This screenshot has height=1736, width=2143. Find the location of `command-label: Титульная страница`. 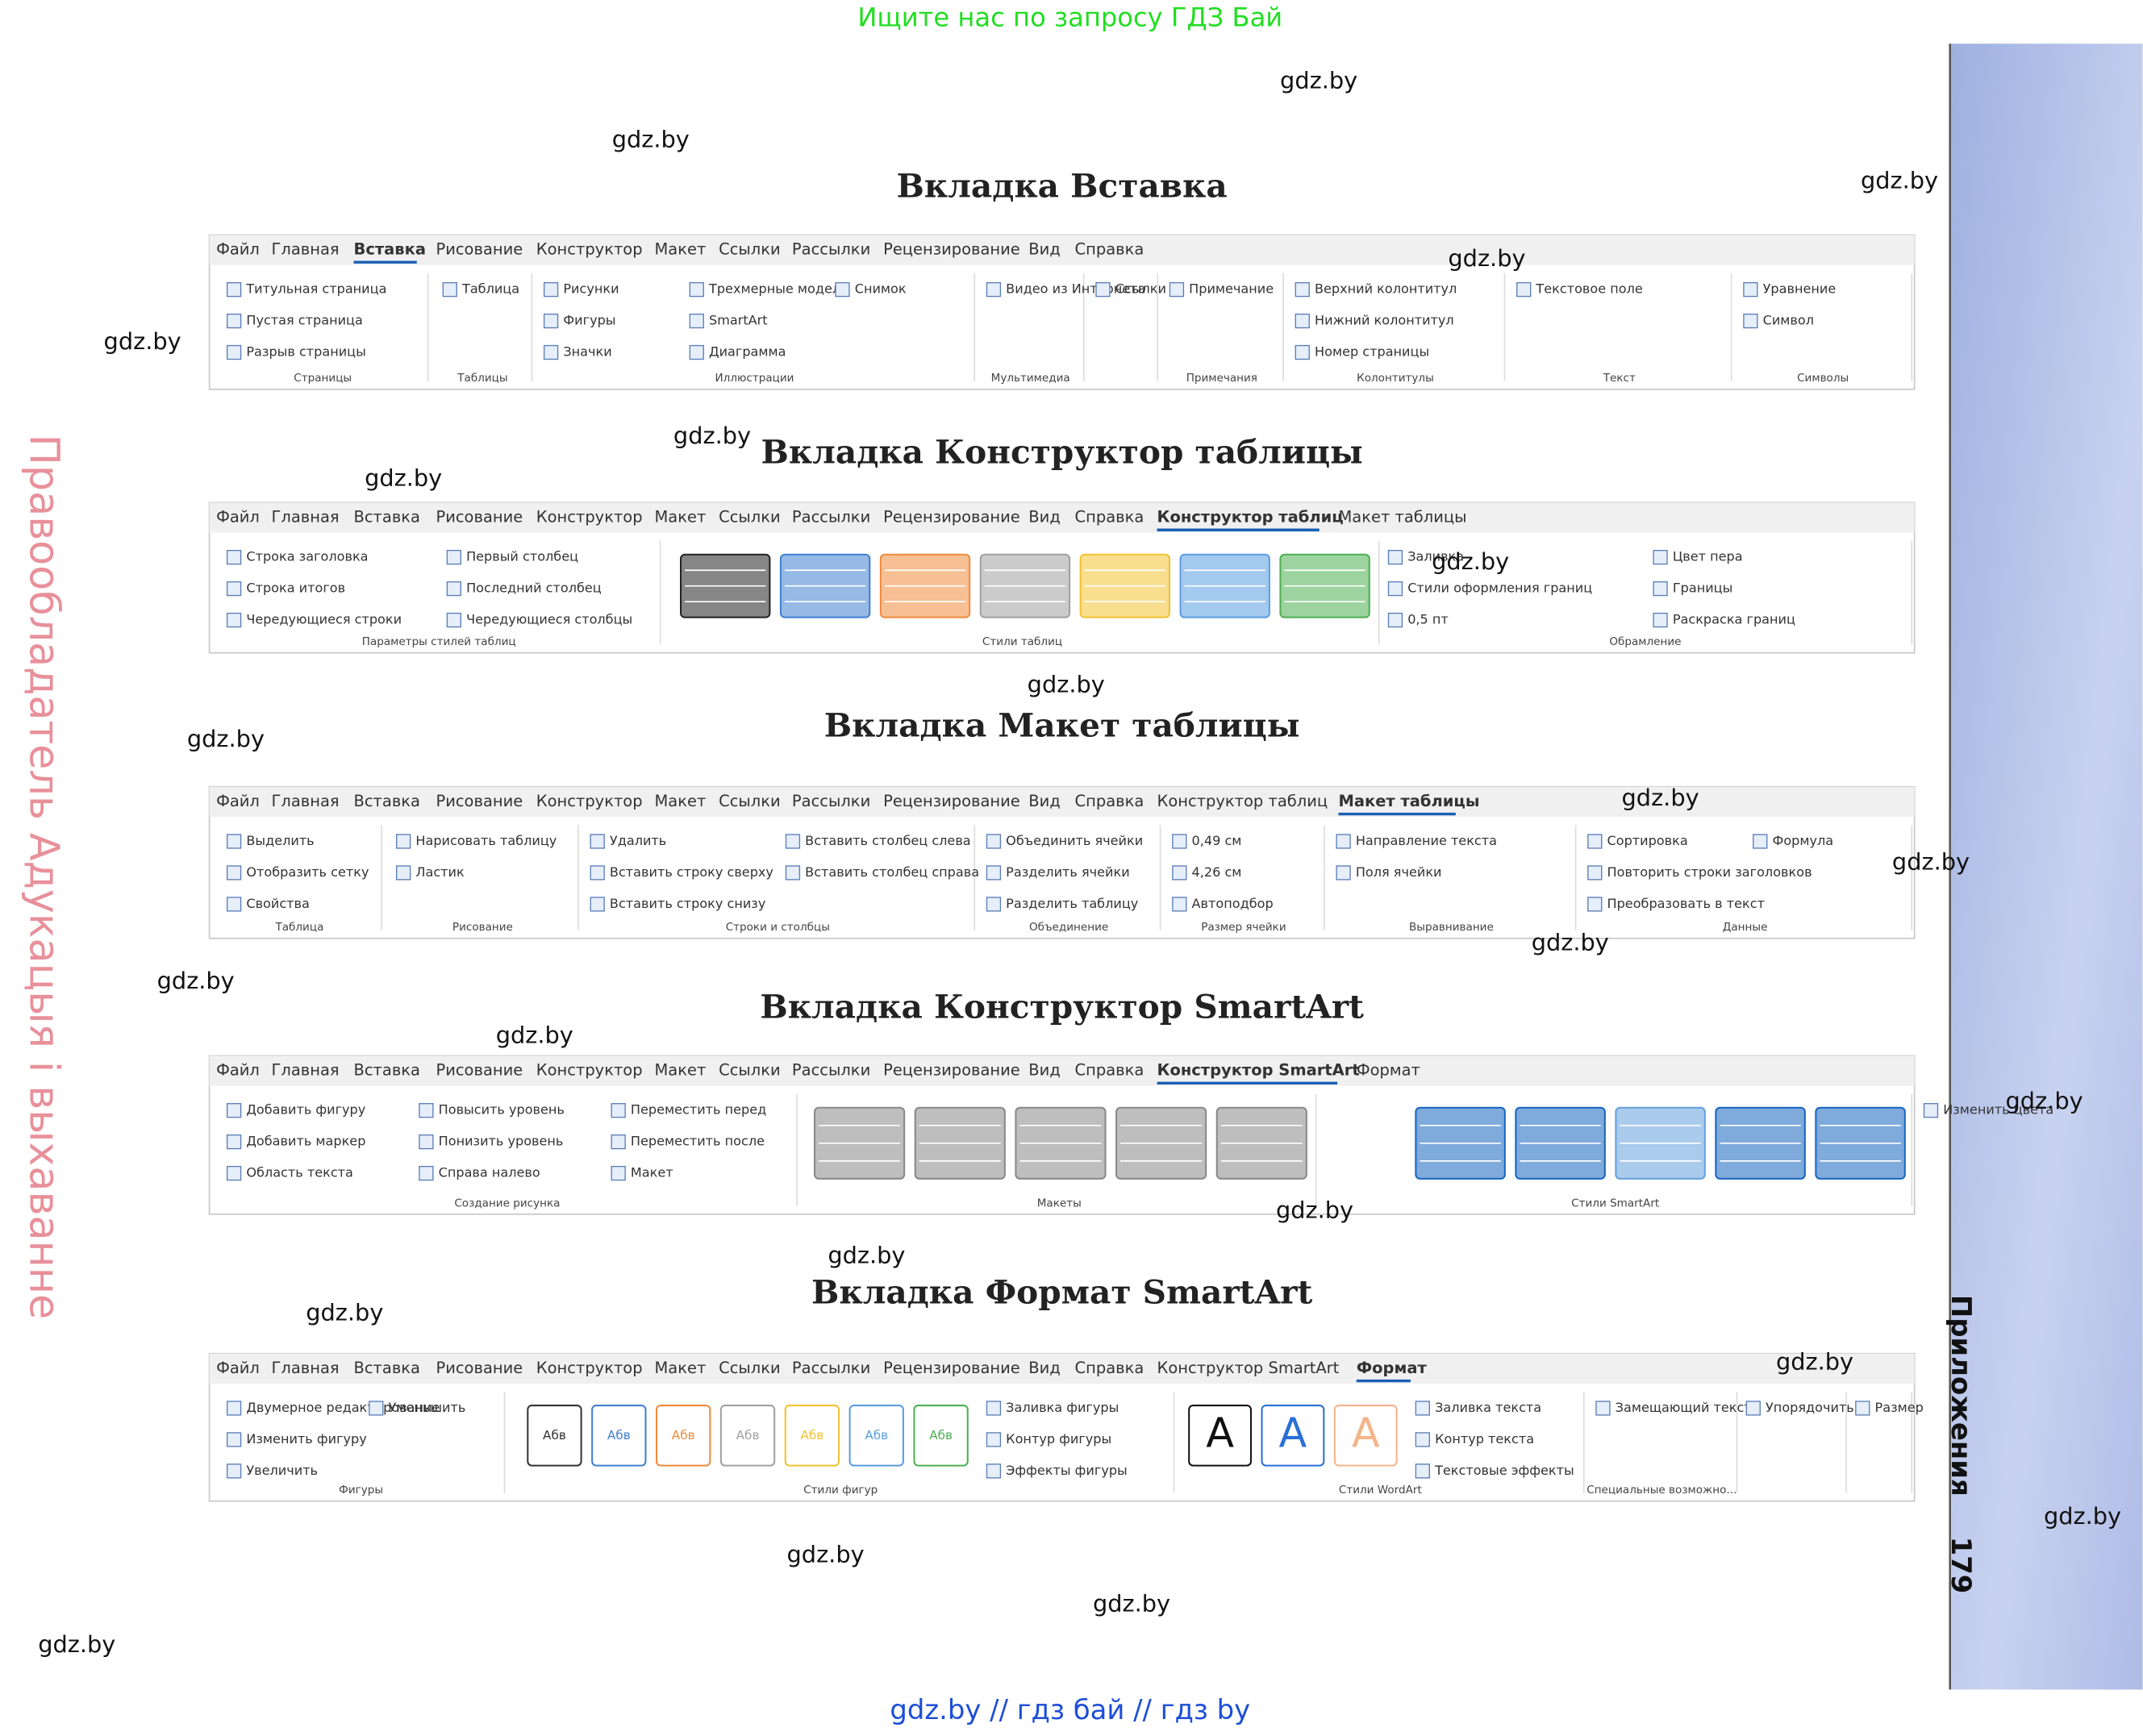

command-label: Титульная страница is located at coordinates (315, 289).